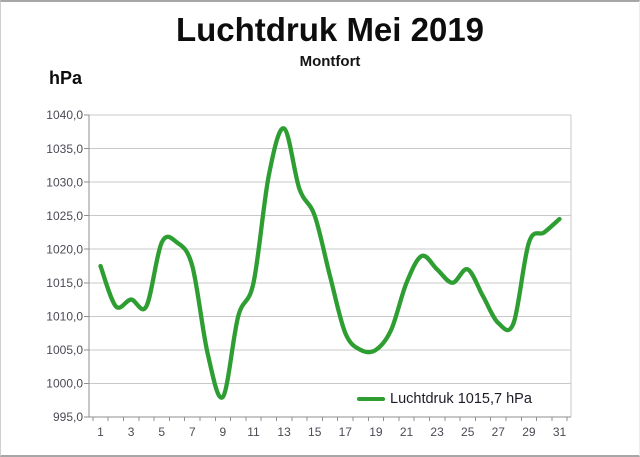  What do you see at coordinates (330, 29) in the screenshot?
I see `chart-title: Luchtdruk Mei 2019` at bounding box center [330, 29].